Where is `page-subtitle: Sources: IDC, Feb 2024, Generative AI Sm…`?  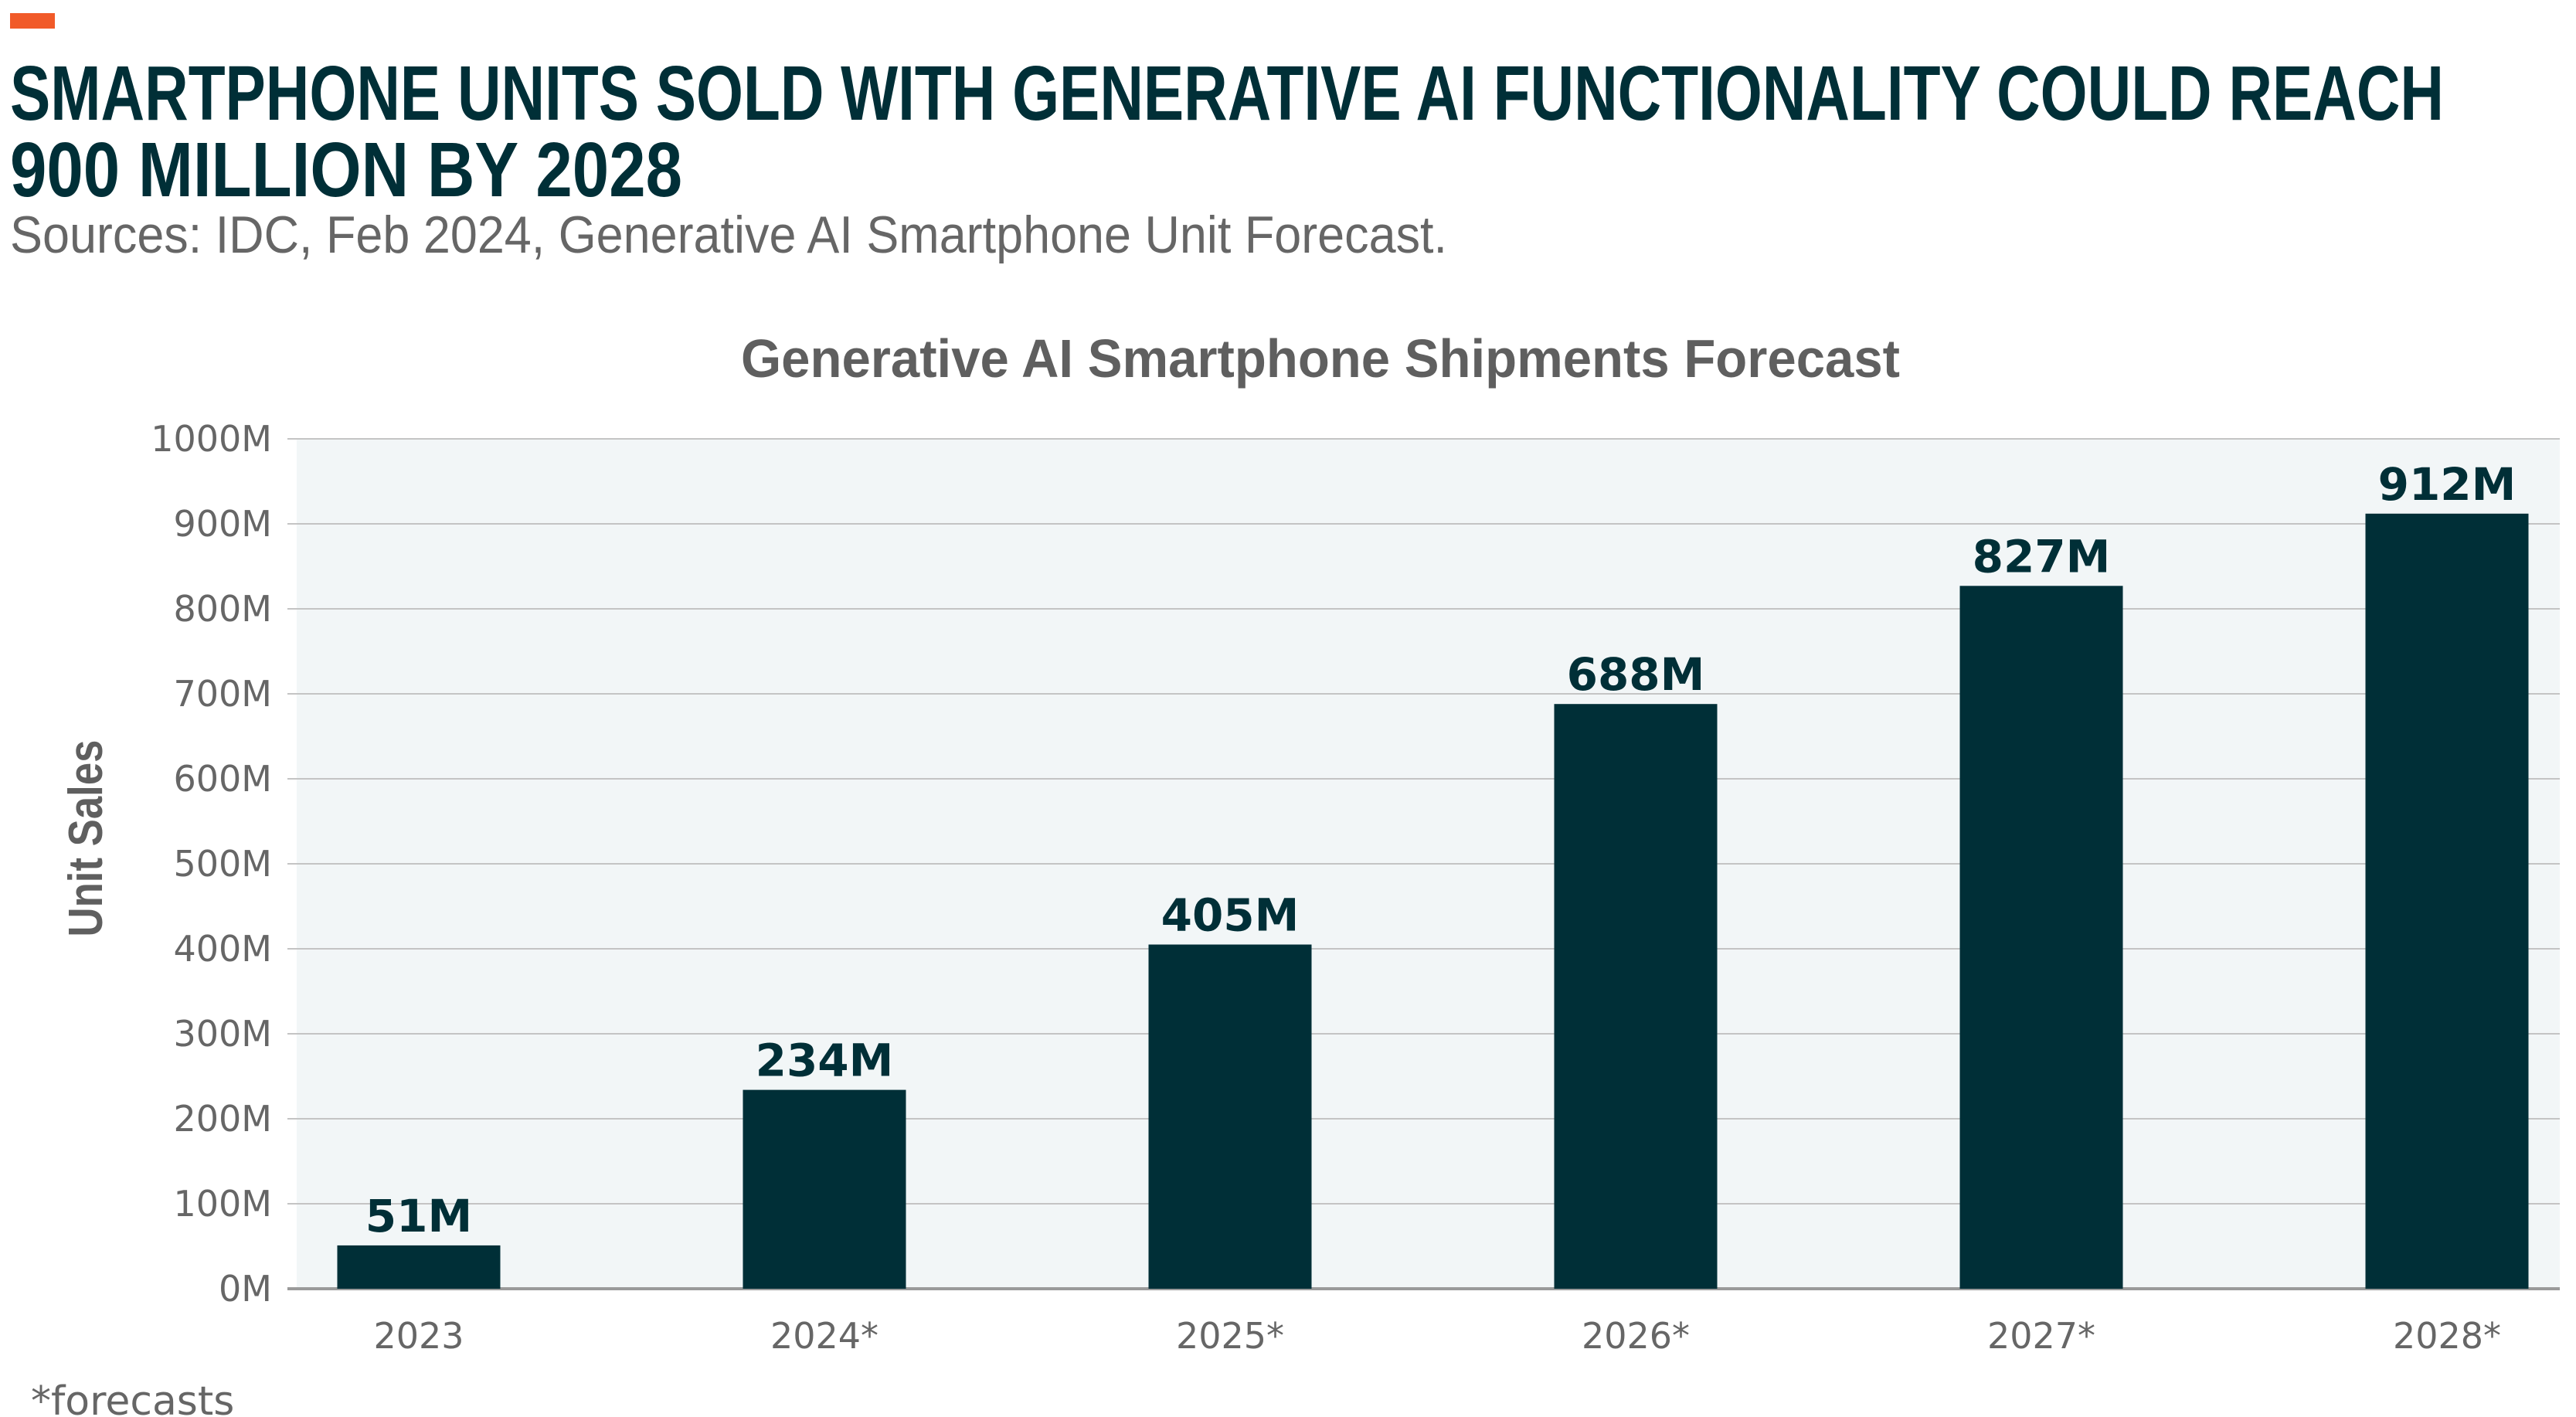 page-subtitle: Sources: IDC, Feb 2024, Generative AI Sm… is located at coordinates (728, 235).